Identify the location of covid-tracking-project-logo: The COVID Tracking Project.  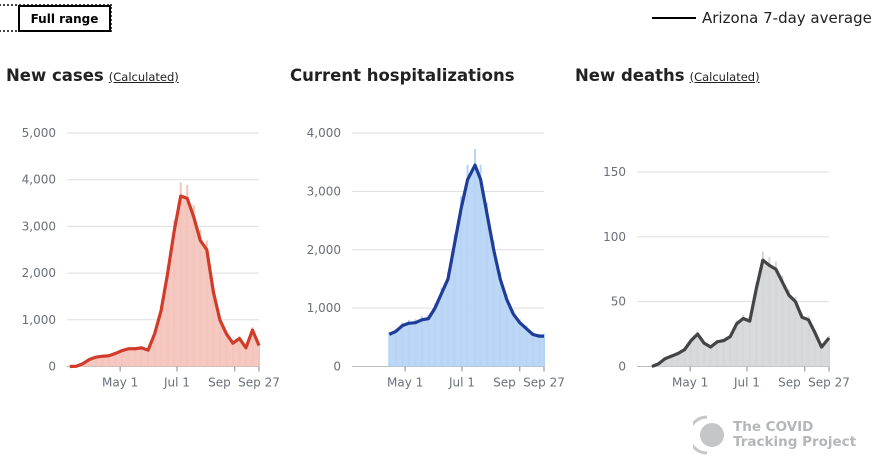
(774, 435).